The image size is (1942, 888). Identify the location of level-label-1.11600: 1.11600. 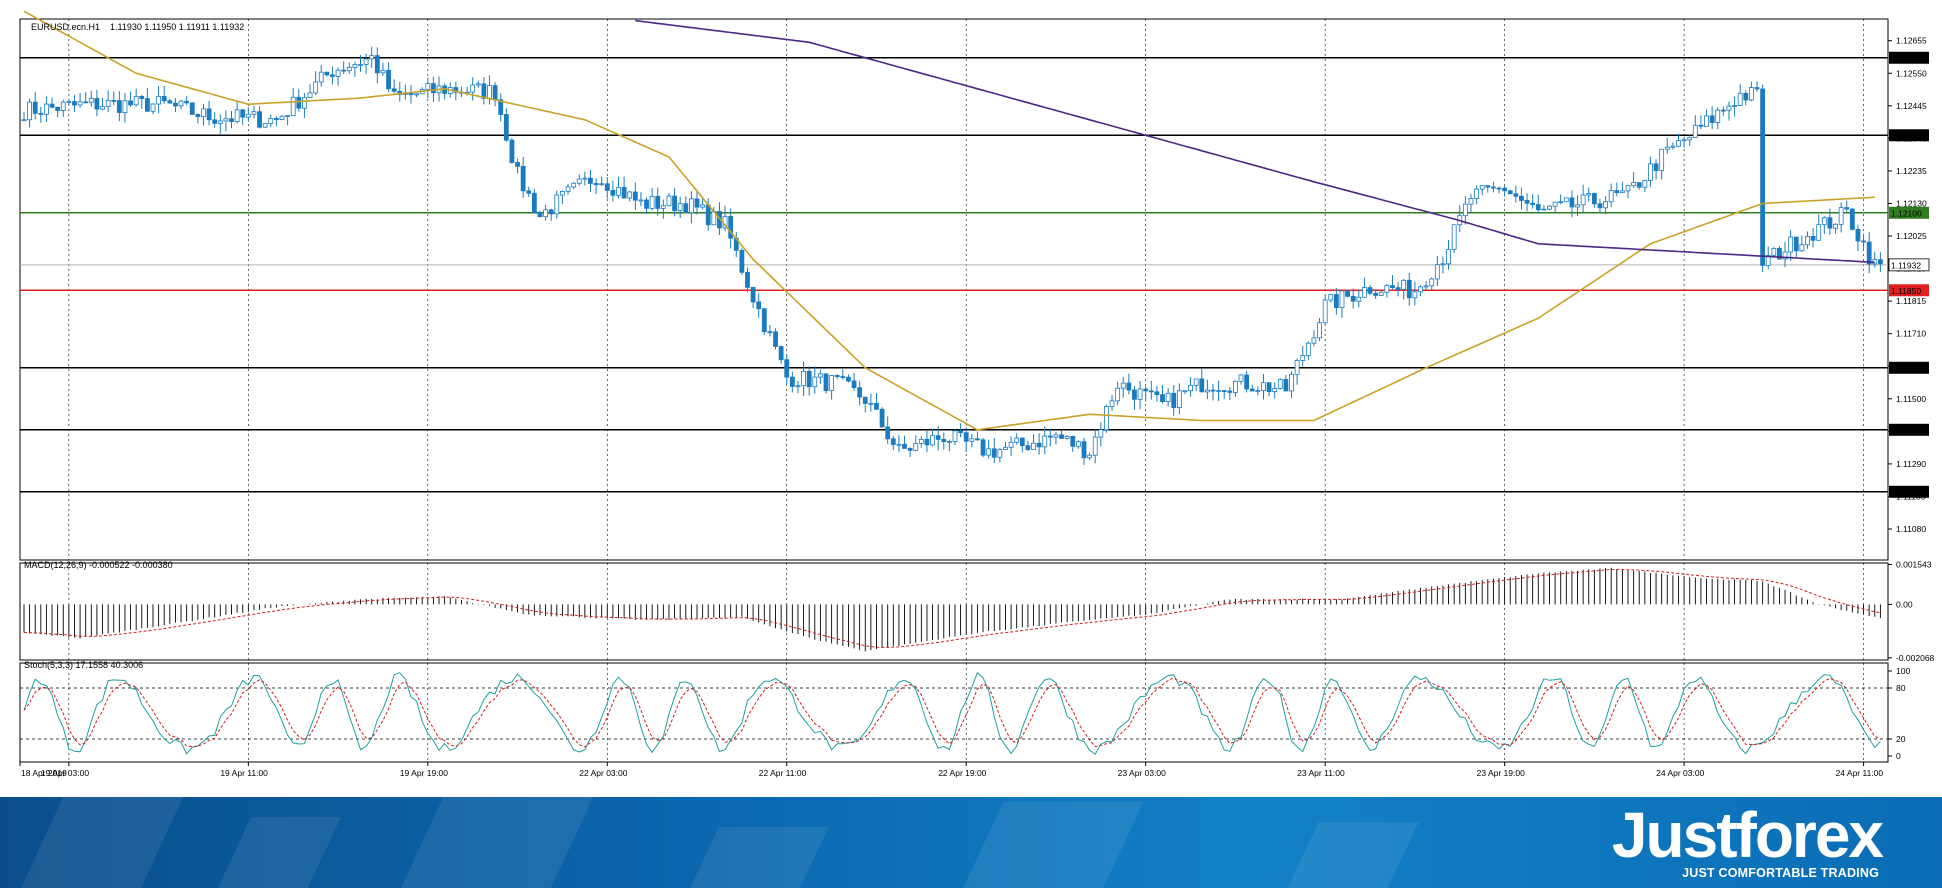
(1906, 368).